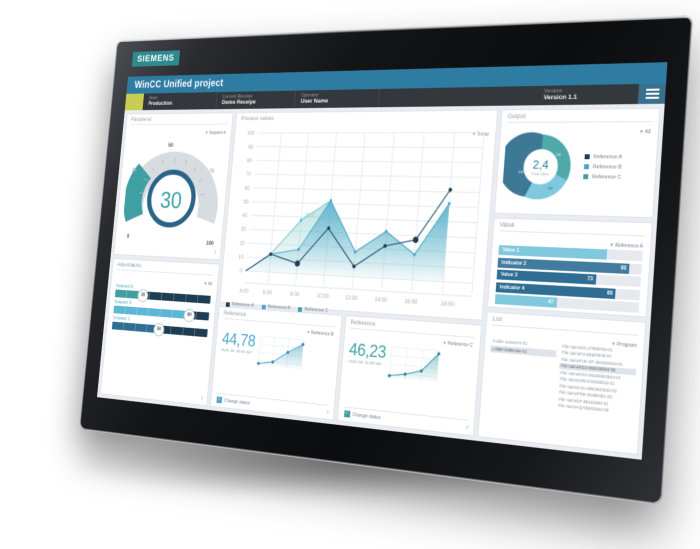 The height and width of the screenshot is (549, 700). I want to click on card-title: Parameter, so click(141, 120).